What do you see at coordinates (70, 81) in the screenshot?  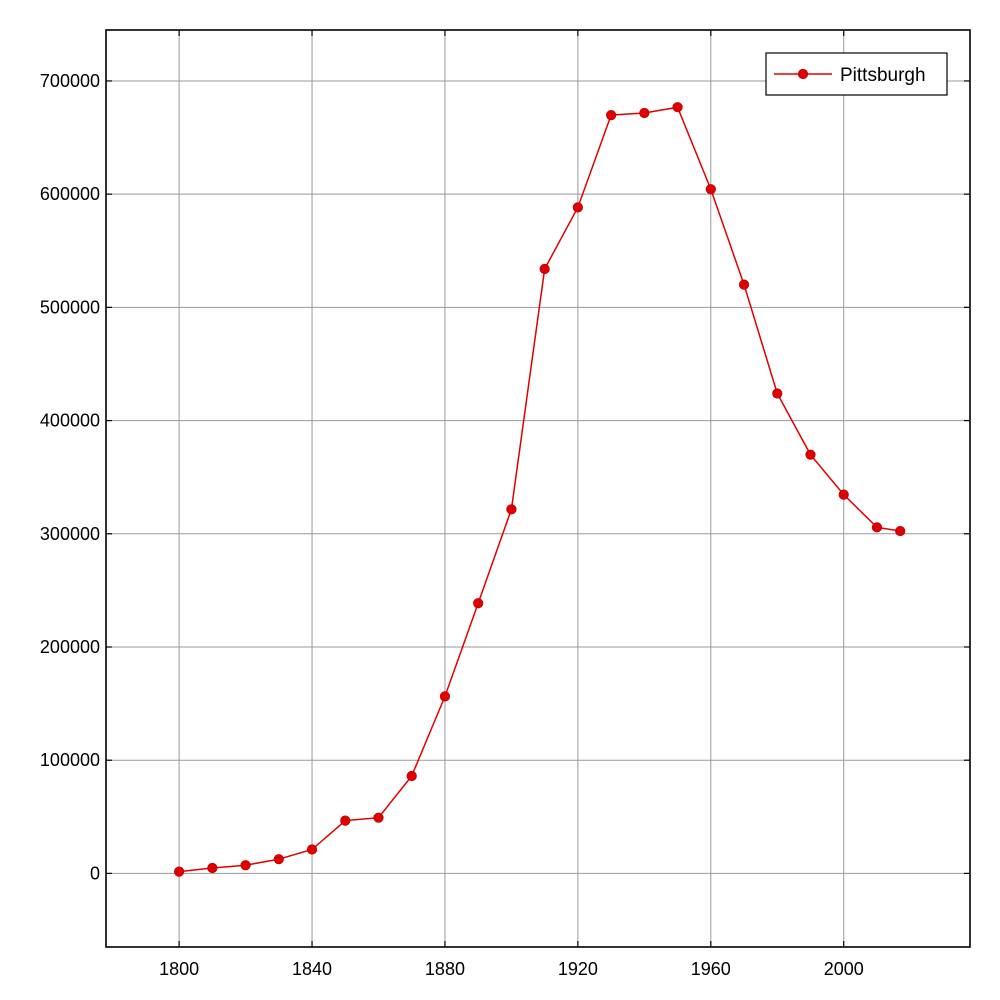 I see `y-tick-label: 700000` at bounding box center [70, 81].